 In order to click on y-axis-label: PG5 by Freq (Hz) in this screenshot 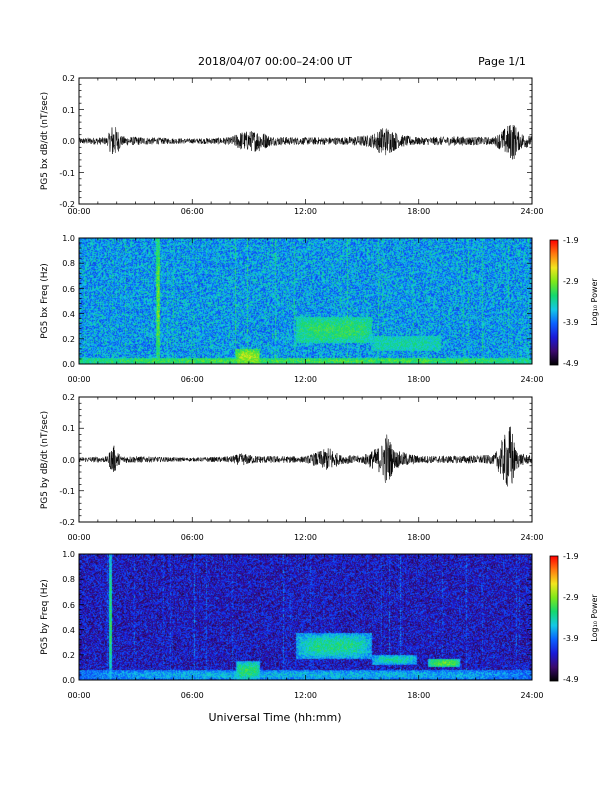, I will do `click(45, 617)`.